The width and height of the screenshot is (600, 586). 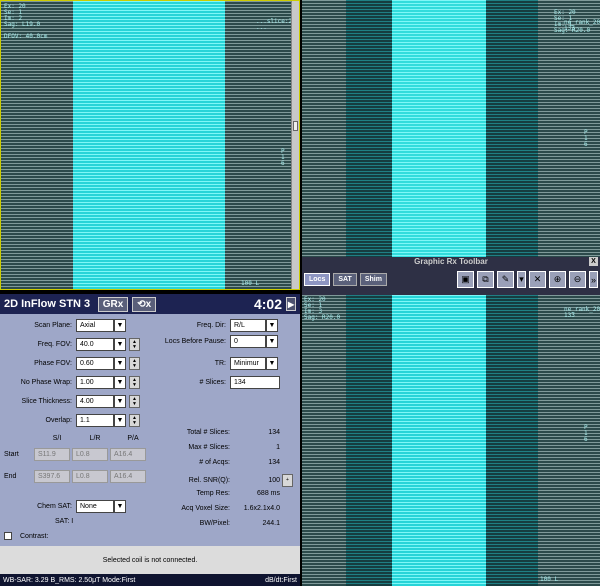 I want to click on scan-plane-select: Axial, so click(x=95, y=325).